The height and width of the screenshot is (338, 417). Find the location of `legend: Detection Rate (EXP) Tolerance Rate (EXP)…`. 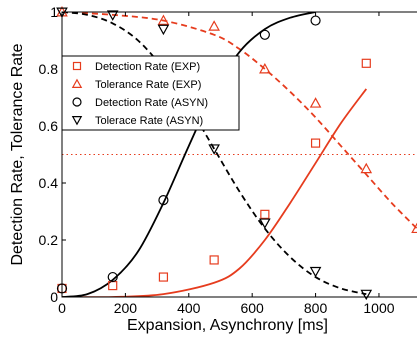

legend: Detection Rate (EXP) Tolerance Rate (EXP)… is located at coordinates (150, 93).